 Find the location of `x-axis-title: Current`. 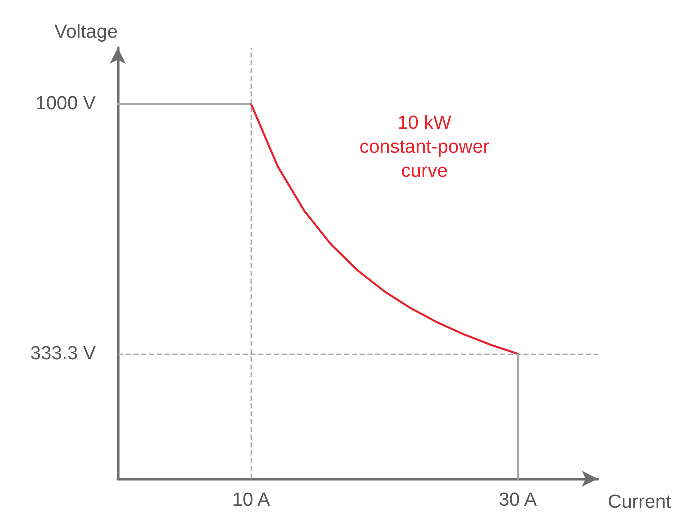

x-axis-title: Current is located at coordinates (640, 502).